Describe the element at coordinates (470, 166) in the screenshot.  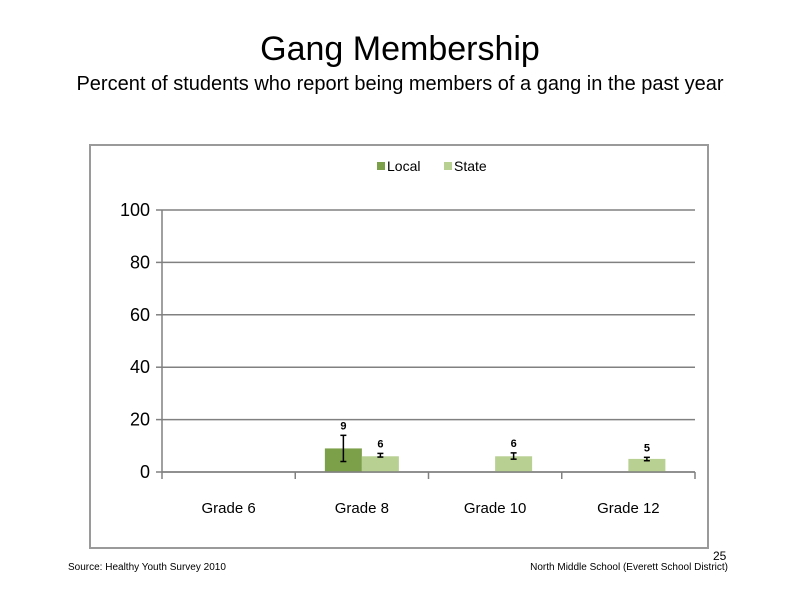
I see `legend-label-state: State` at that location.